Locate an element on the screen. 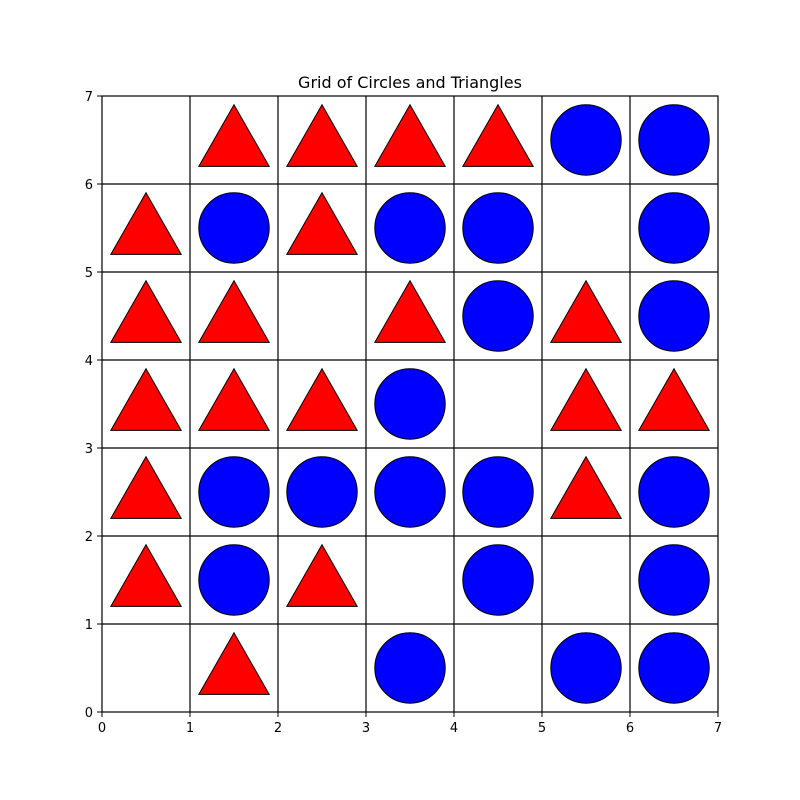 This screenshot has height=800, width=800. x-tick-label: 4 is located at coordinates (454, 728).